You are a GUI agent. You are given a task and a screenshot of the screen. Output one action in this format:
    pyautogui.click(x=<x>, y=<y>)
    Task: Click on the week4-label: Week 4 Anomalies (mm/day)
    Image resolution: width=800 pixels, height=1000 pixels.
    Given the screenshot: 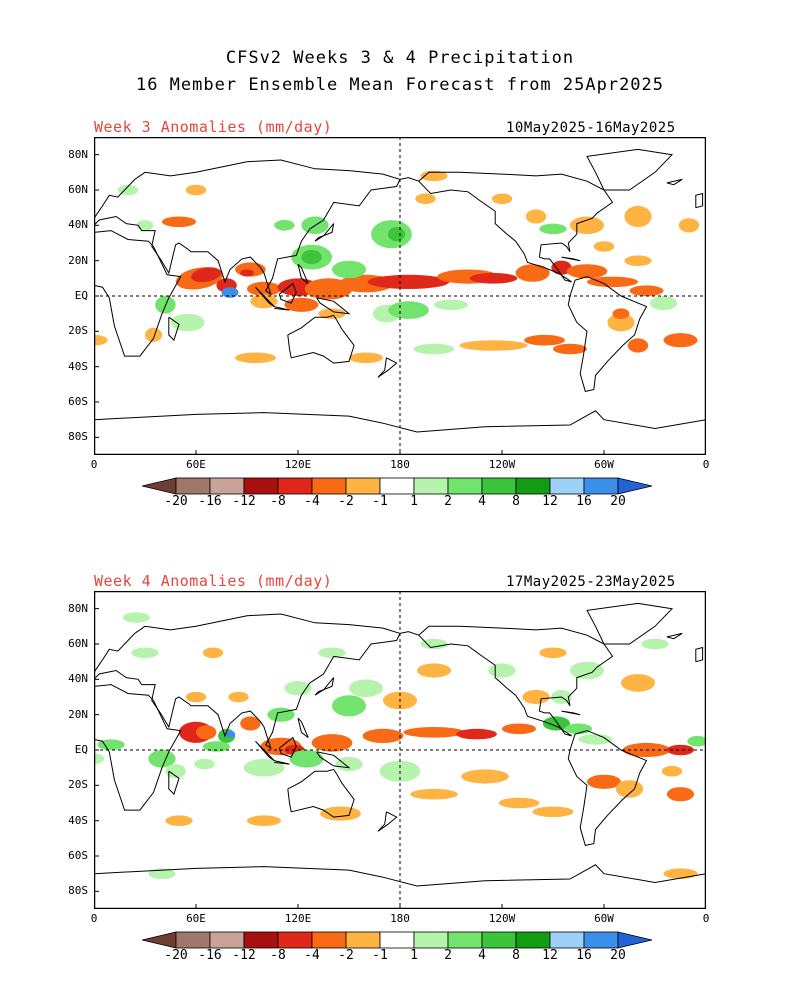 What is the action you would take?
    pyautogui.click(x=213, y=581)
    